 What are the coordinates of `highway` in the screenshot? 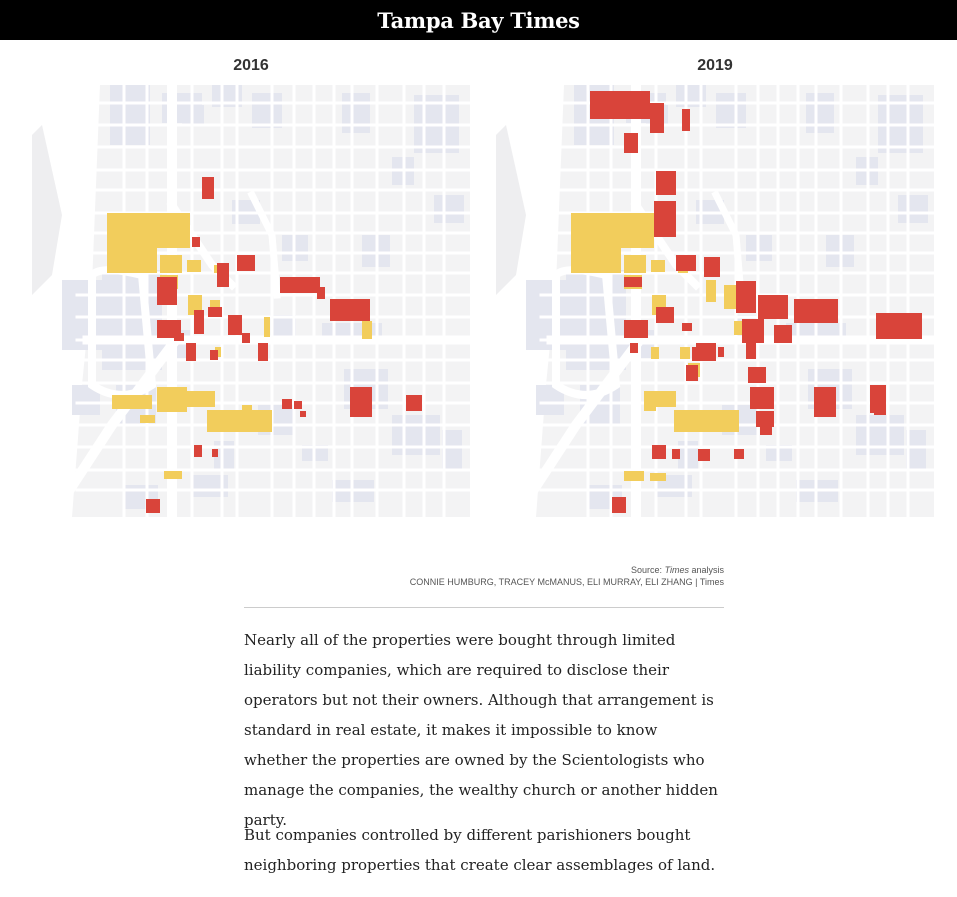 It's located at (576, 427).